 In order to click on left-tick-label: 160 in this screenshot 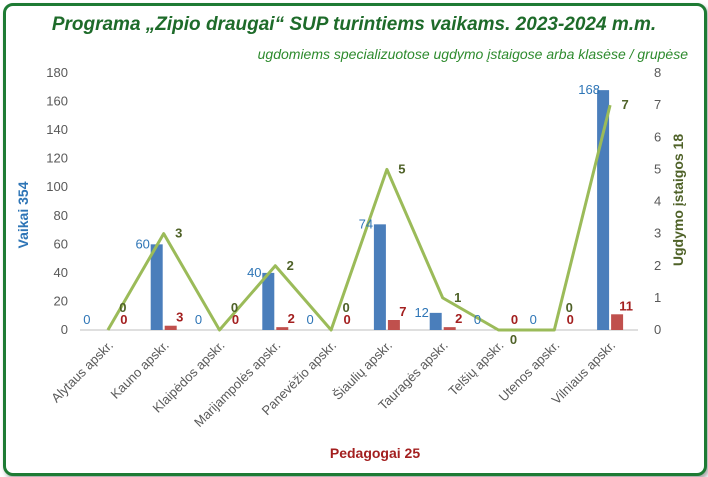, I will do `click(57, 101)`.